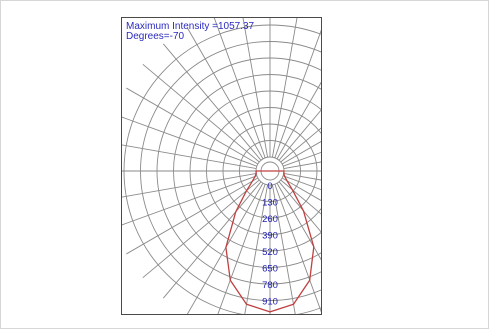 Image resolution: width=489 pixels, height=329 pixels. I want to click on series-layer, so click(270, 241).